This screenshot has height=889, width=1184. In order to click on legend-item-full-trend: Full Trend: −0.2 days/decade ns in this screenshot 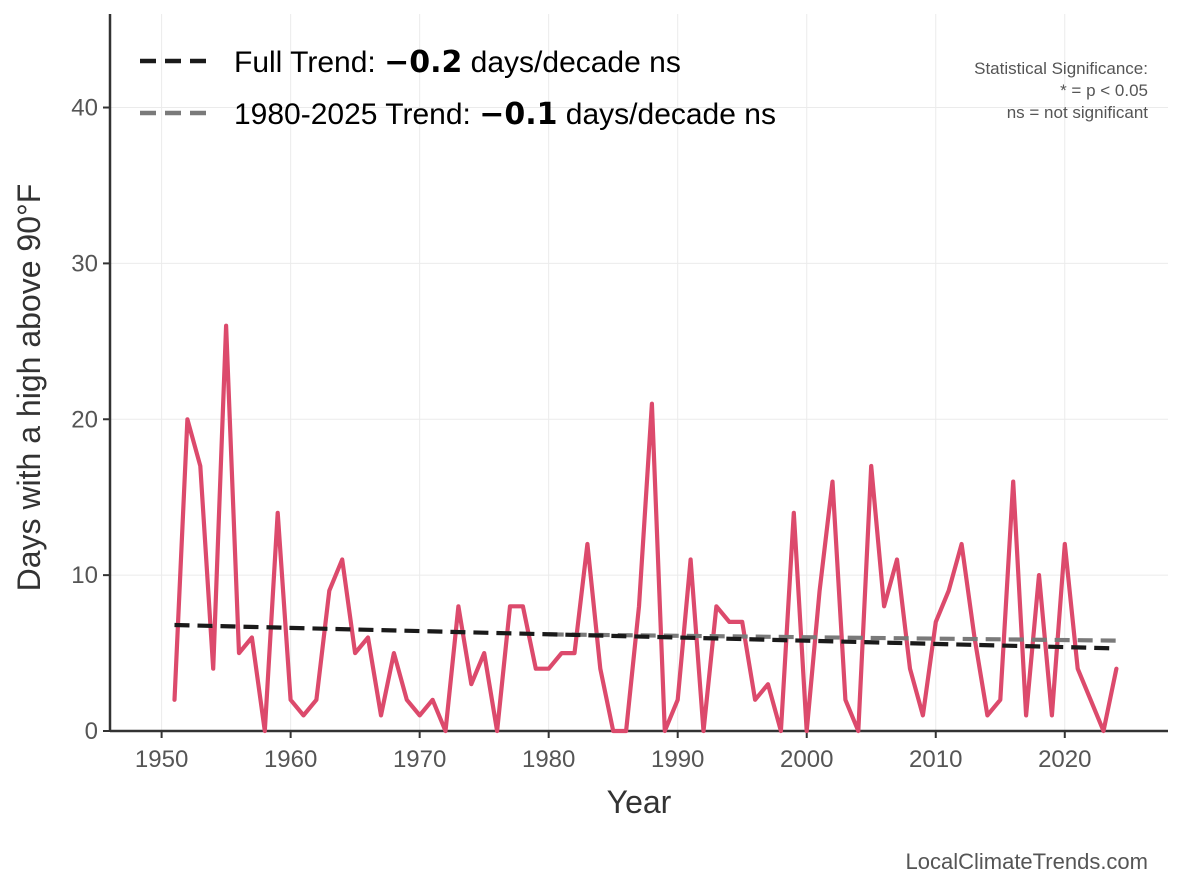, I will do `click(410, 62)`.